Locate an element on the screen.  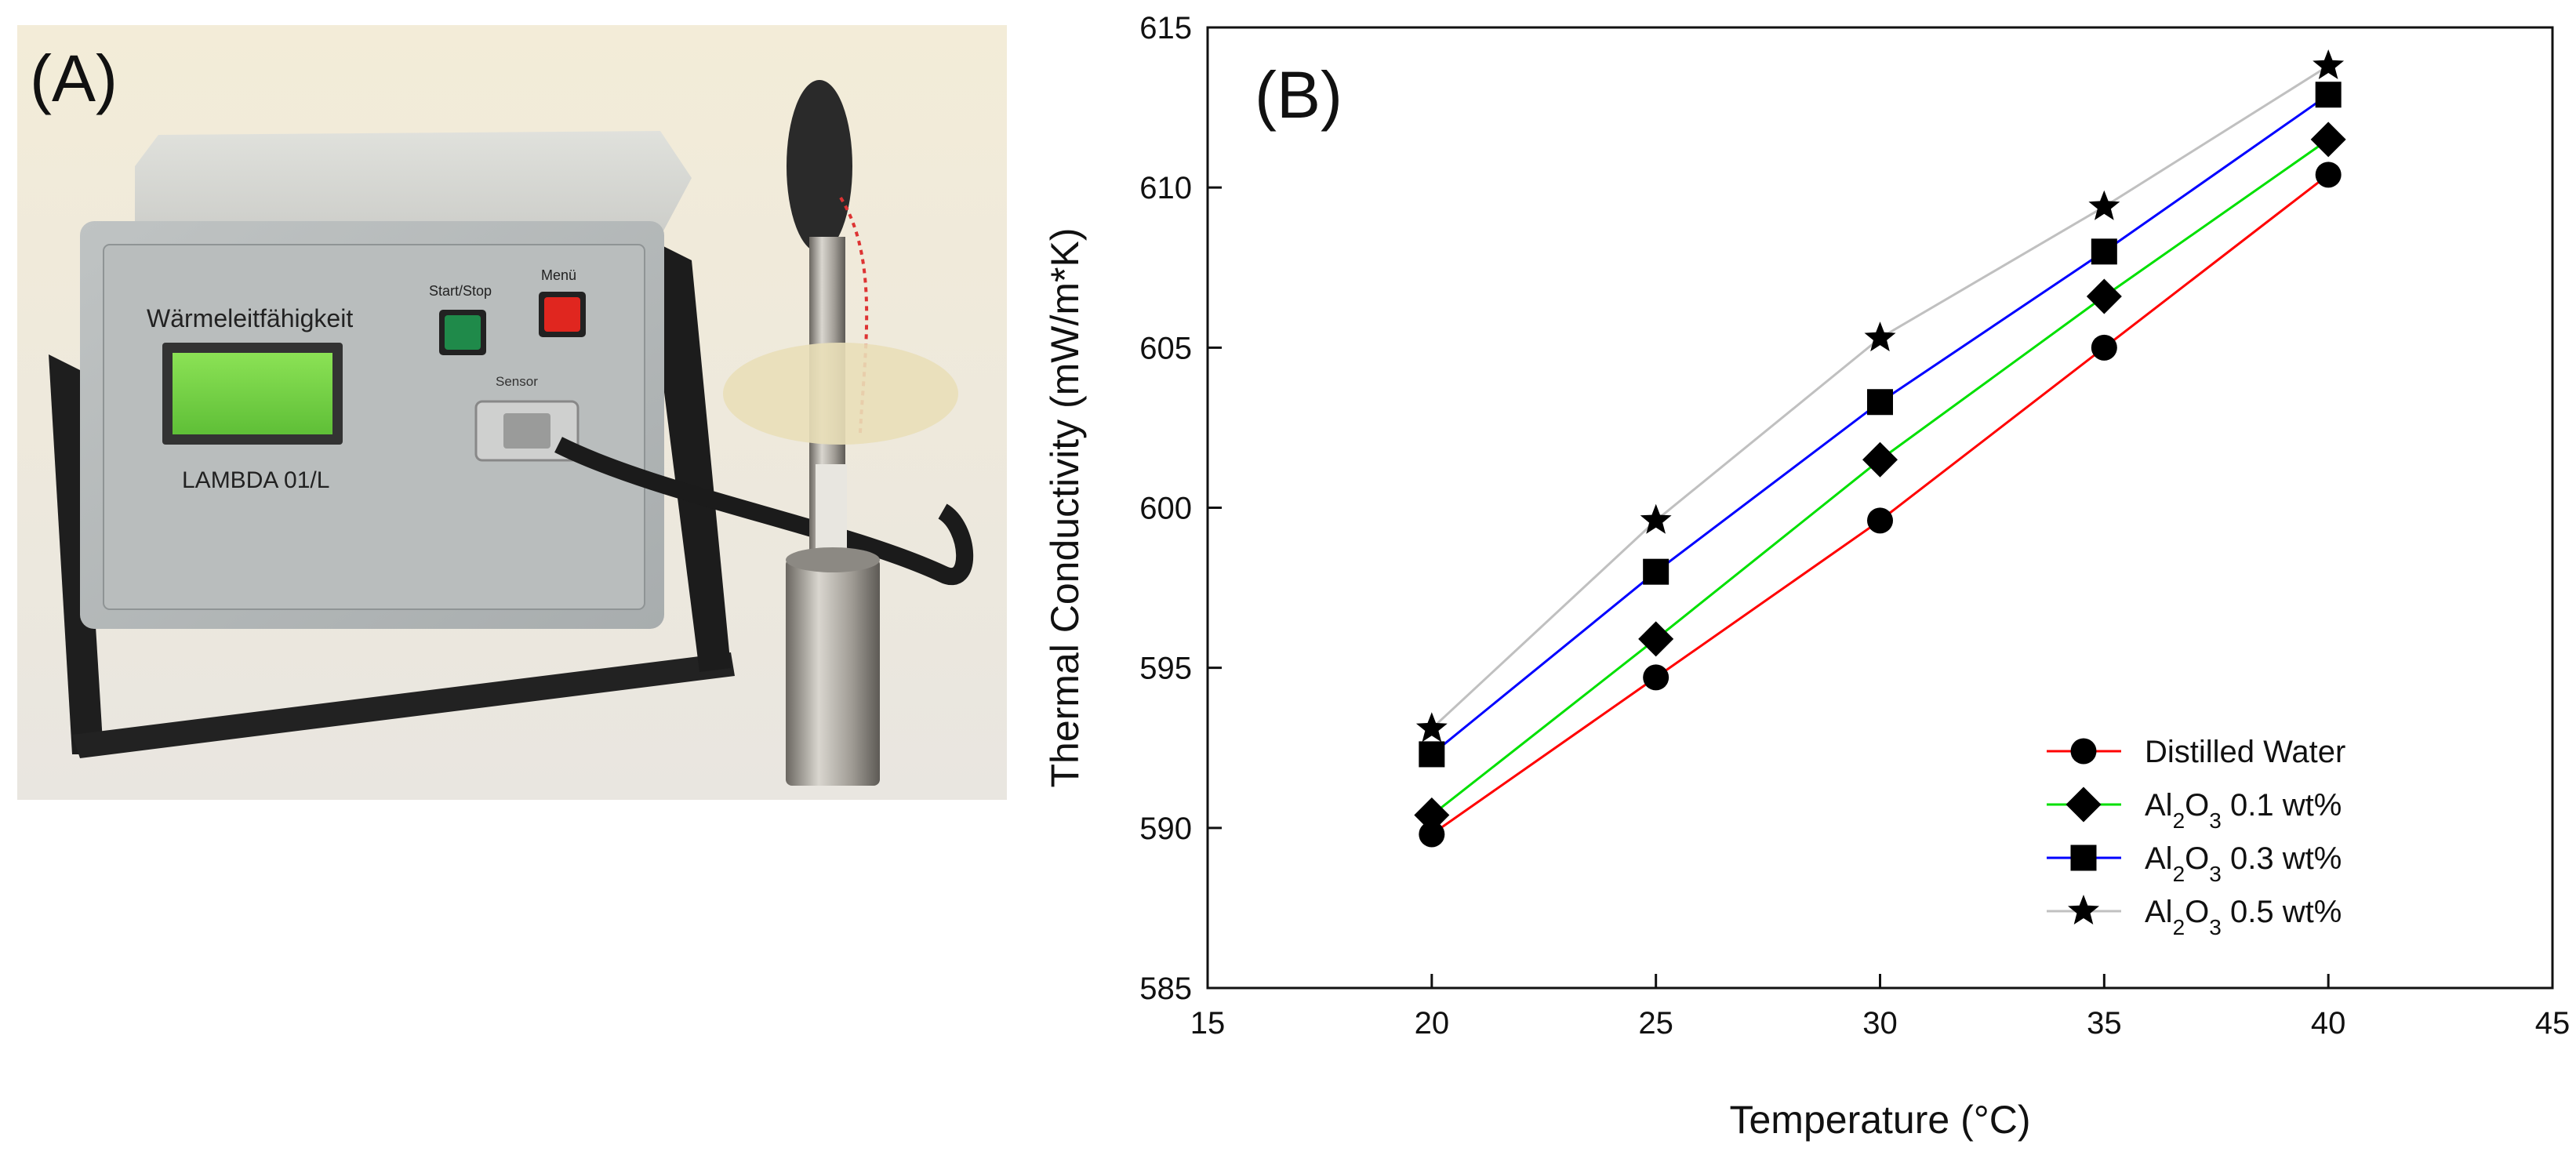
y-tick-label: 585 is located at coordinates (1165, 989).